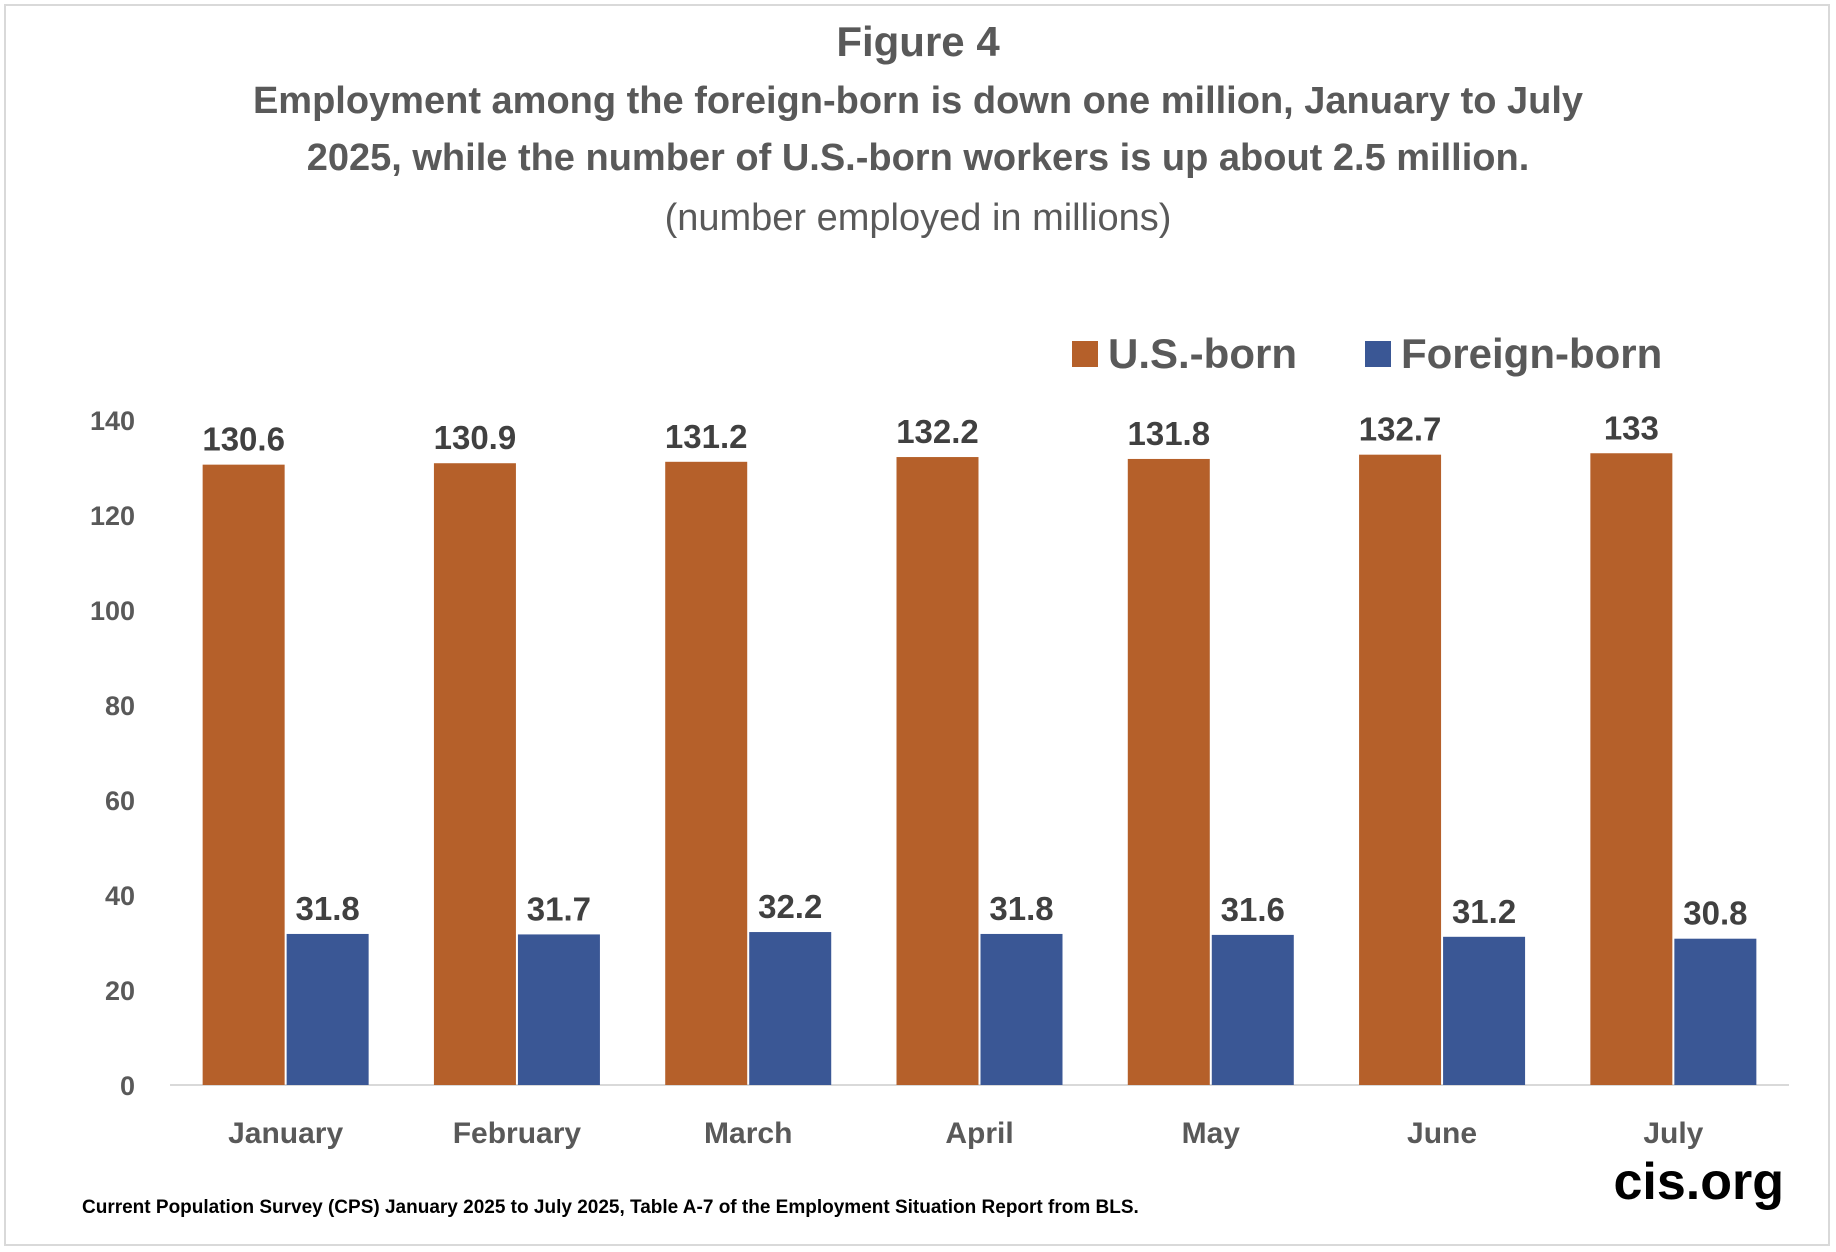  I want to click on data-label-foreign-born: 31.7, so click(559, 908).